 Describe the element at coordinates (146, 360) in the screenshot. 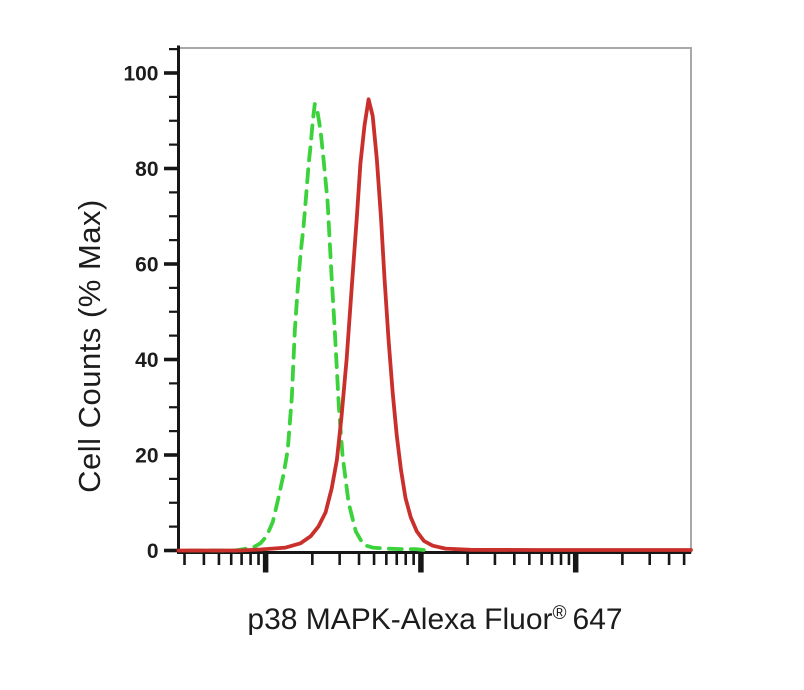

I see `y-tick-label: 40` at that location.